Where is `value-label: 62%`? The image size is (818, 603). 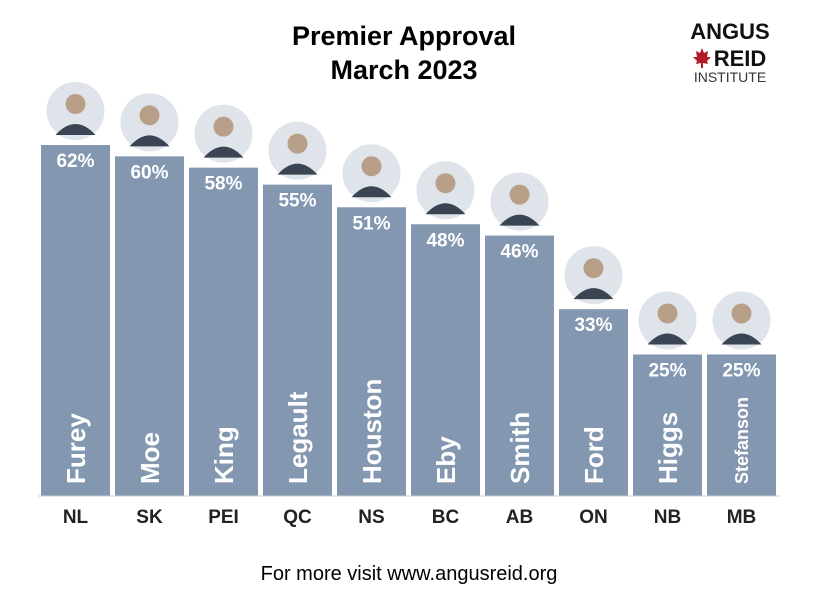 value-label: 62% is located at coordinates (75, 161).